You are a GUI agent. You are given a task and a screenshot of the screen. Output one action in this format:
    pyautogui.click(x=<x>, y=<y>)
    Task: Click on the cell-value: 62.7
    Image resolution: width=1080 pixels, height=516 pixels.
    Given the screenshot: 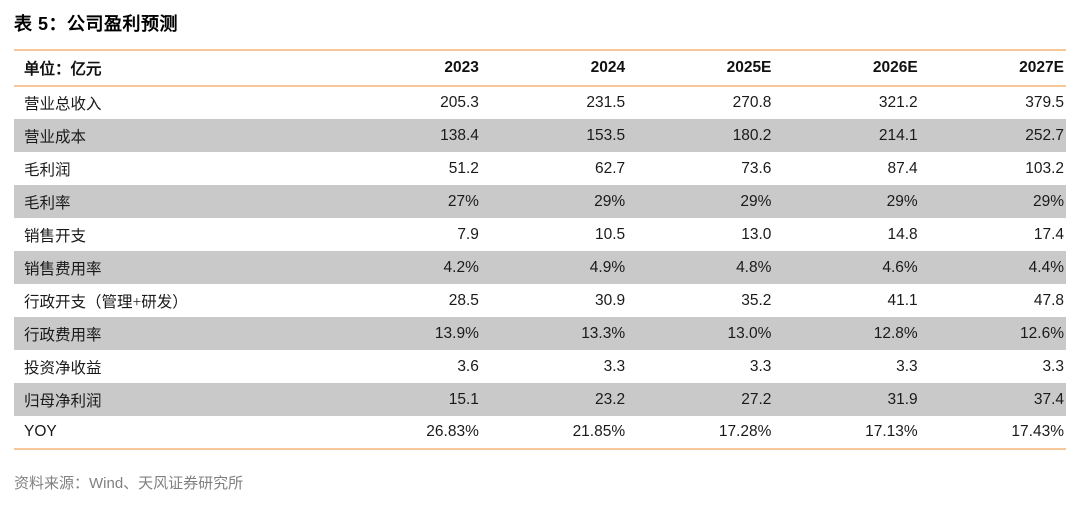 What is the action you would take?
    pyautogui.click(x=610, y=168)
    